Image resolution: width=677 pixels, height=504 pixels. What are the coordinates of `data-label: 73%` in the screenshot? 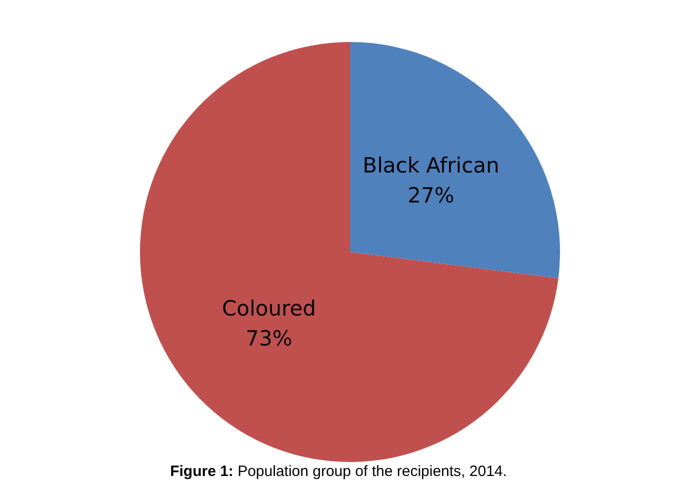 It's located at (269, 338).